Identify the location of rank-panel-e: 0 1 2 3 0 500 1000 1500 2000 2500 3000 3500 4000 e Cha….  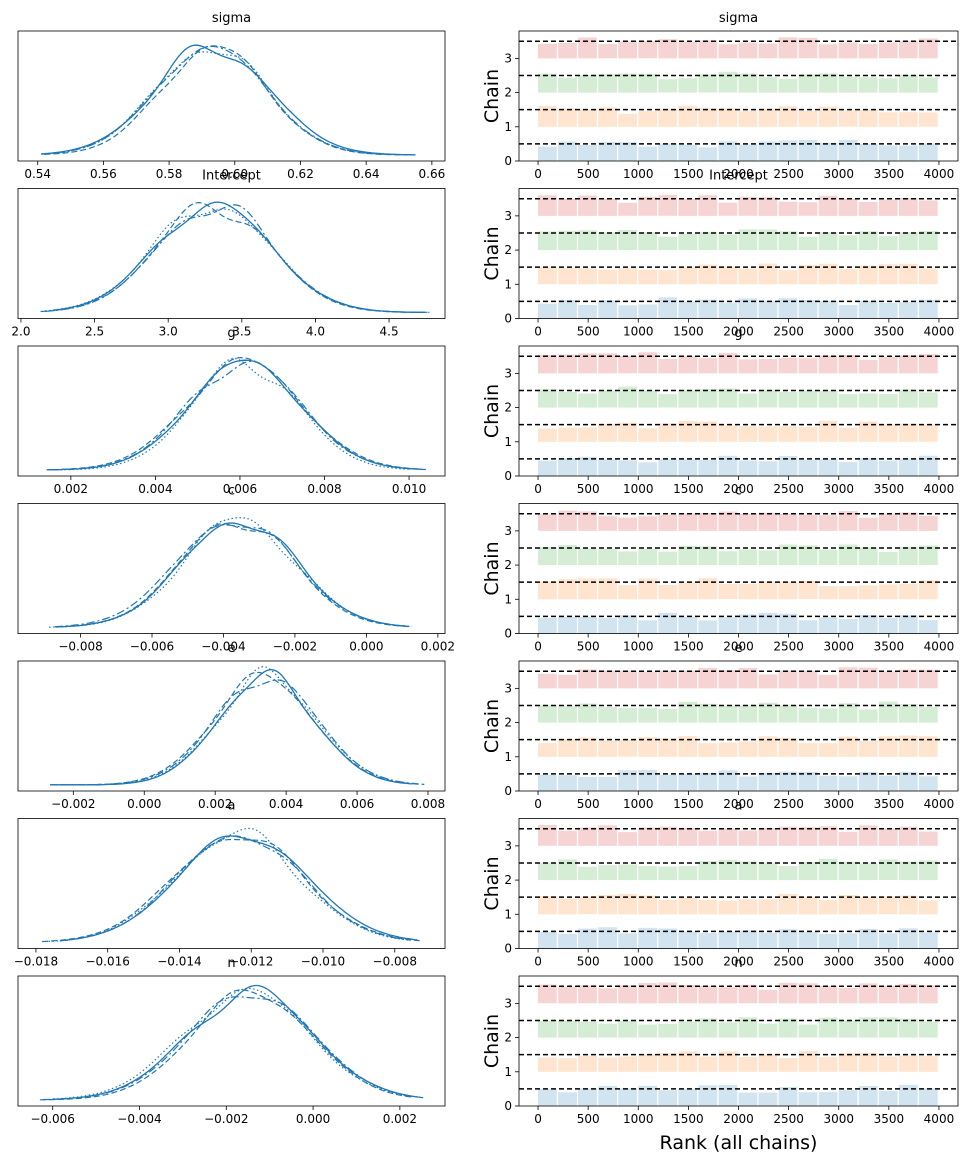
(720, 726).